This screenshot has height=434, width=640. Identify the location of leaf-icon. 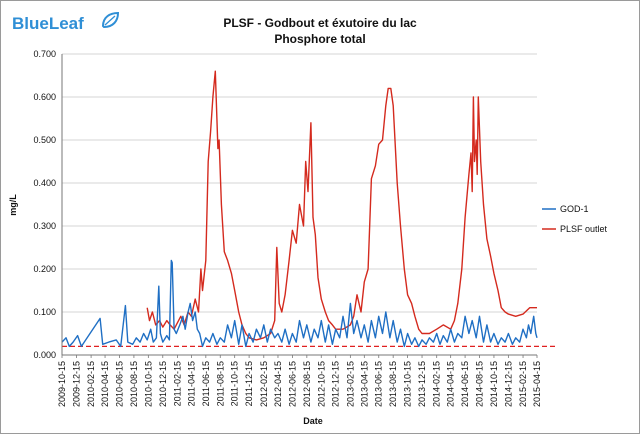
(110, 20).